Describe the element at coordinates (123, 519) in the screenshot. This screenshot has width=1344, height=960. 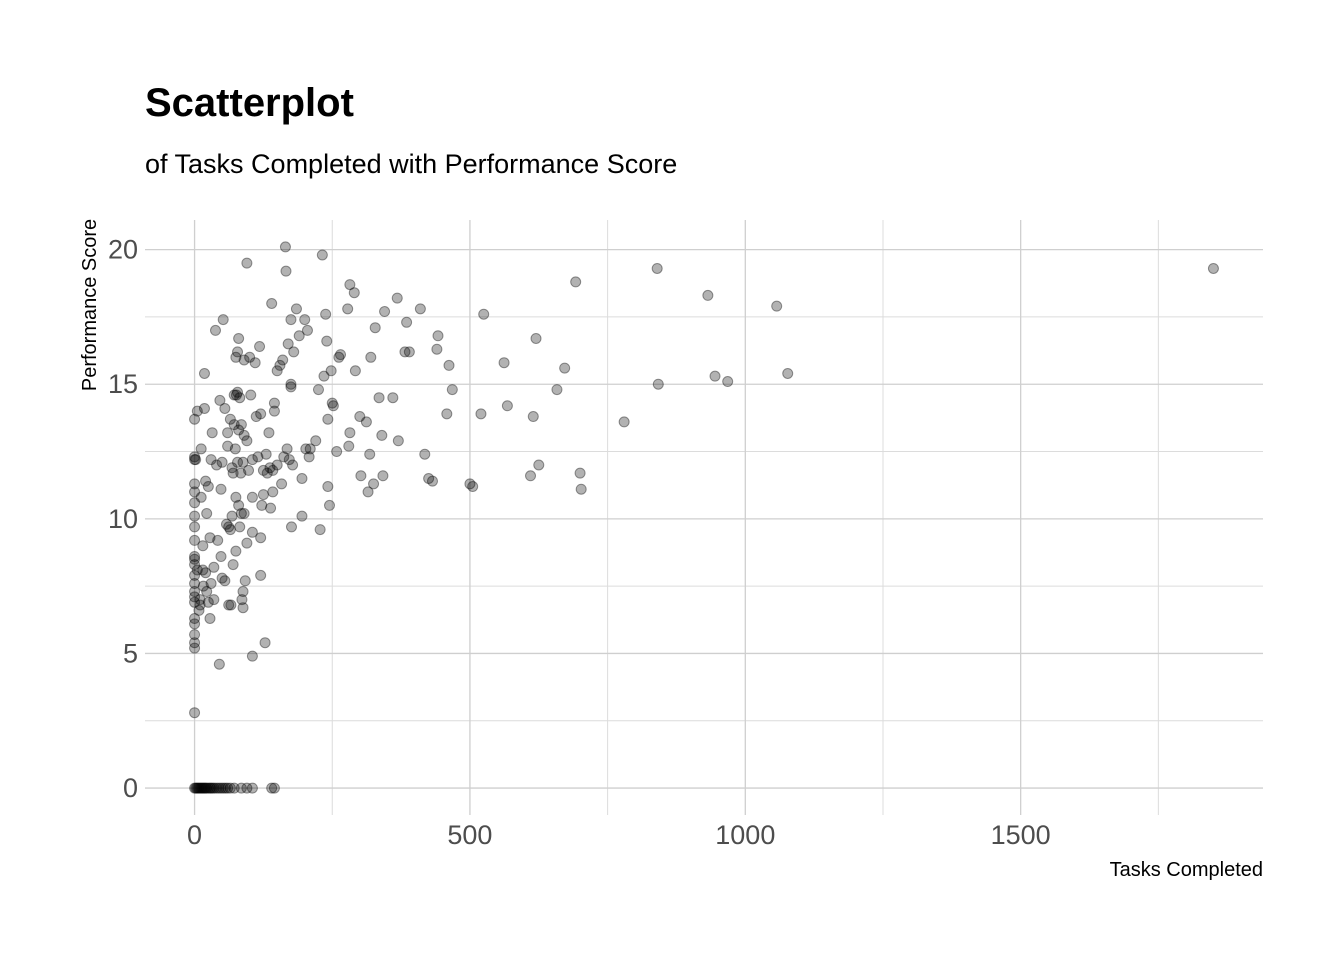
I see `y-tick-label: 10` at that location.